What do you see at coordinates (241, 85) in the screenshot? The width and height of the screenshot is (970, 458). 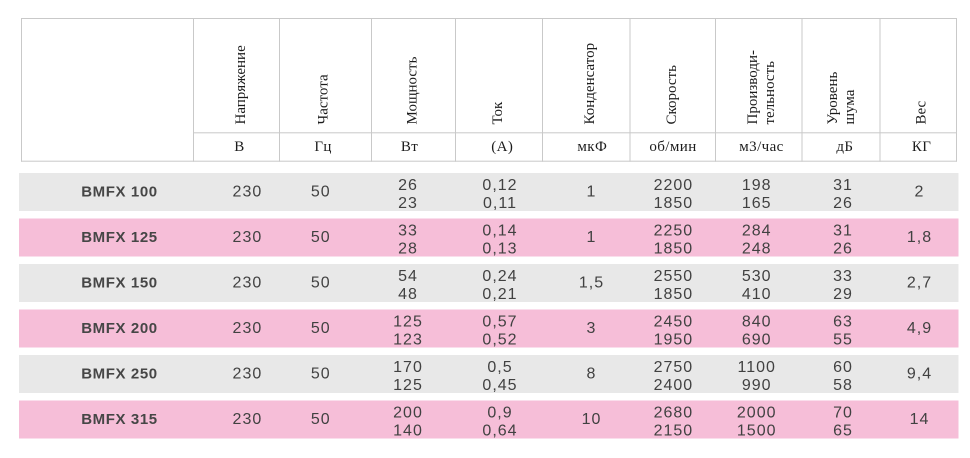 I see `svg-text: Напряжение` at bounding box center [241, 85].